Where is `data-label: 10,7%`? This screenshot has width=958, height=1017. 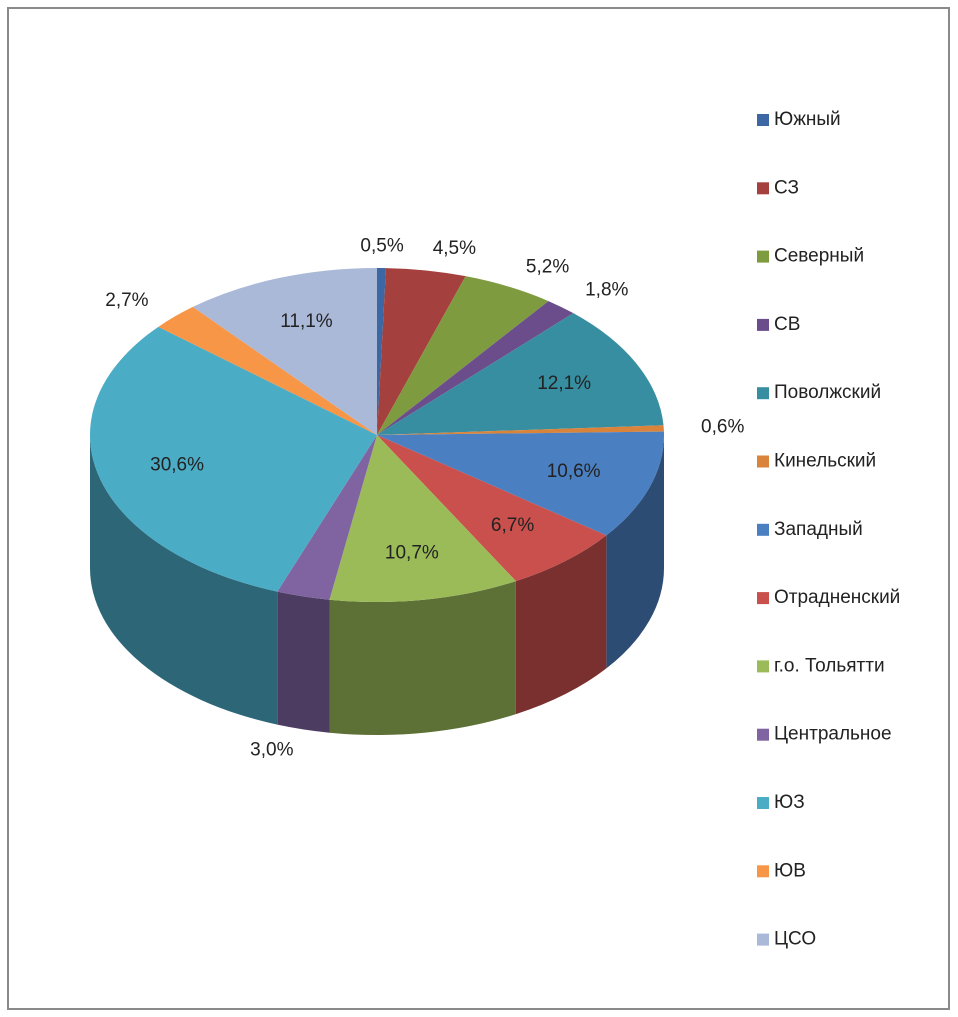 data-label: 10,7% is located at coordinates (412, 553).